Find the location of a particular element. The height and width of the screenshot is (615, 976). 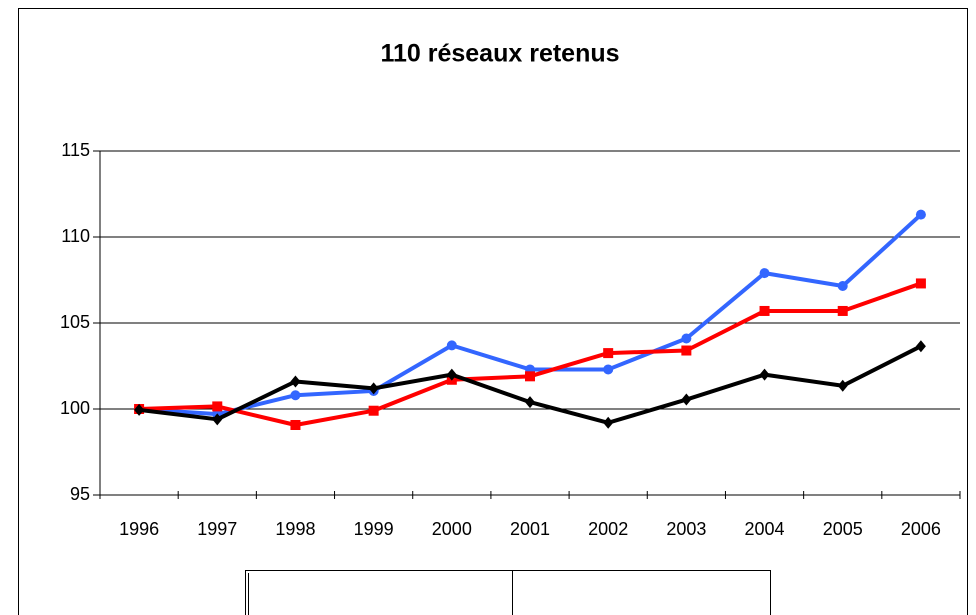

x-tick-label: 2003 is located at coordinates (686, 529).